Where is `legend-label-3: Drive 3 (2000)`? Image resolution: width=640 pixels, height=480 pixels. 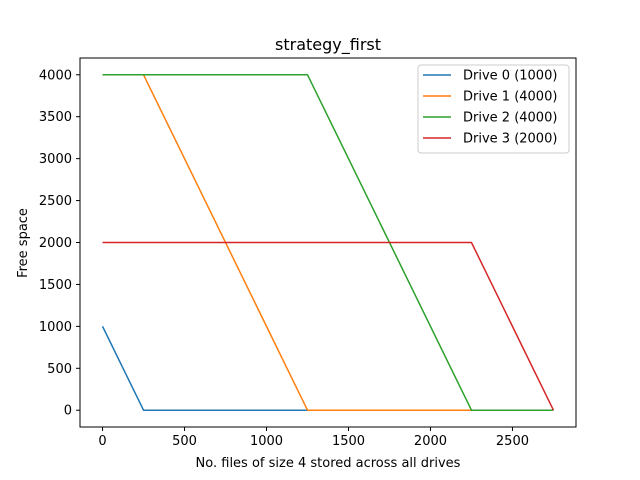 legend-label-3: Drive 3 (2000) is located at coordinates (510, 139).